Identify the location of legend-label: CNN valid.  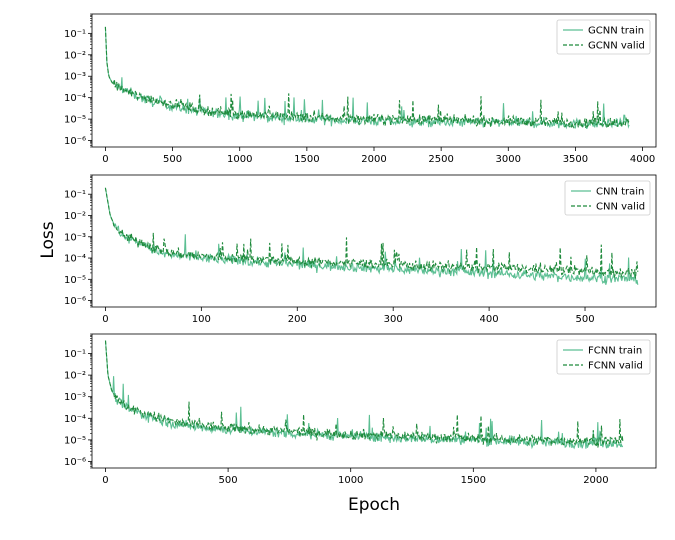
(620, 207).